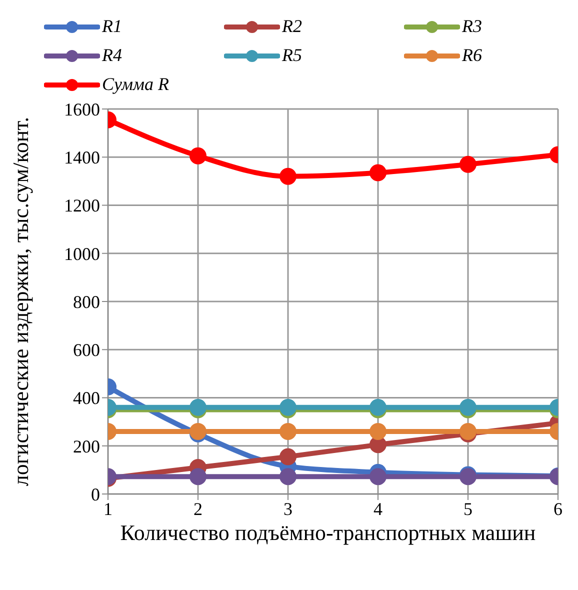 This screenshot has height=590, width=578. What do you see at coordinates (292, 55) in the screenshot?
I see `legend-label: R5` at bounding box center [292, 55].